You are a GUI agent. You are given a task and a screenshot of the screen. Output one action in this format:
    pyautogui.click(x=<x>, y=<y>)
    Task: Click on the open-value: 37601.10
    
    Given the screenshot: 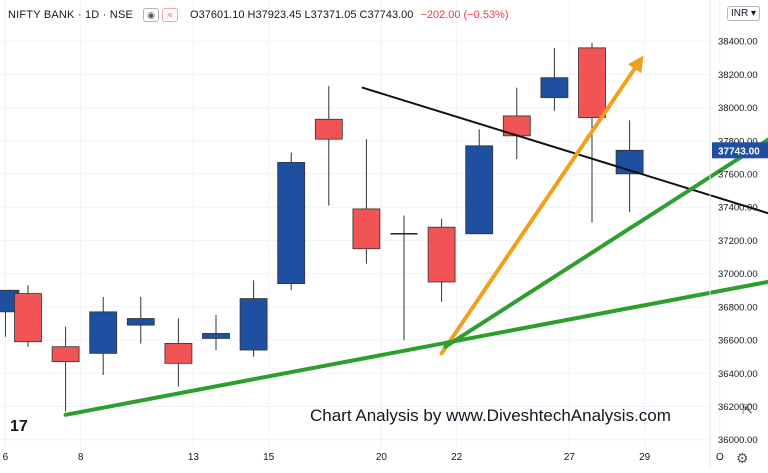 What is the action you would take?
    pyautogui.click(x=221, y=15)
    